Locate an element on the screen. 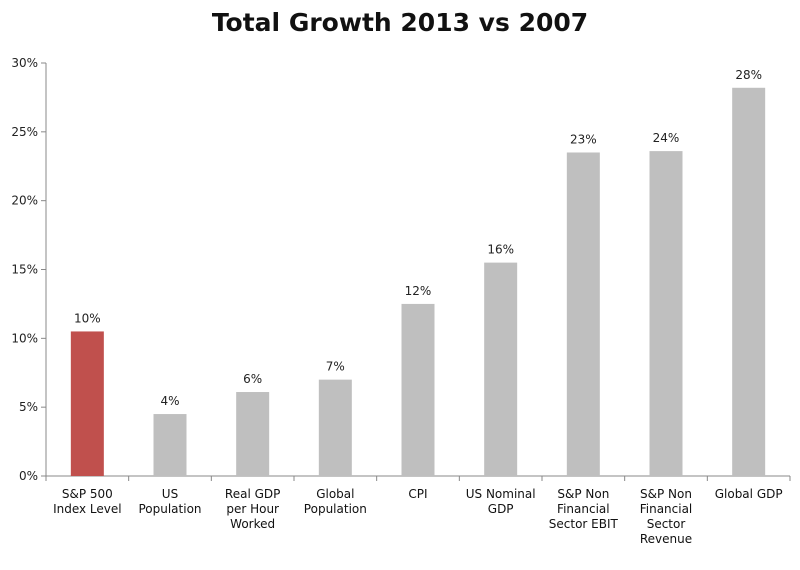  data-label: 12% is located at coordinates (418, 291).